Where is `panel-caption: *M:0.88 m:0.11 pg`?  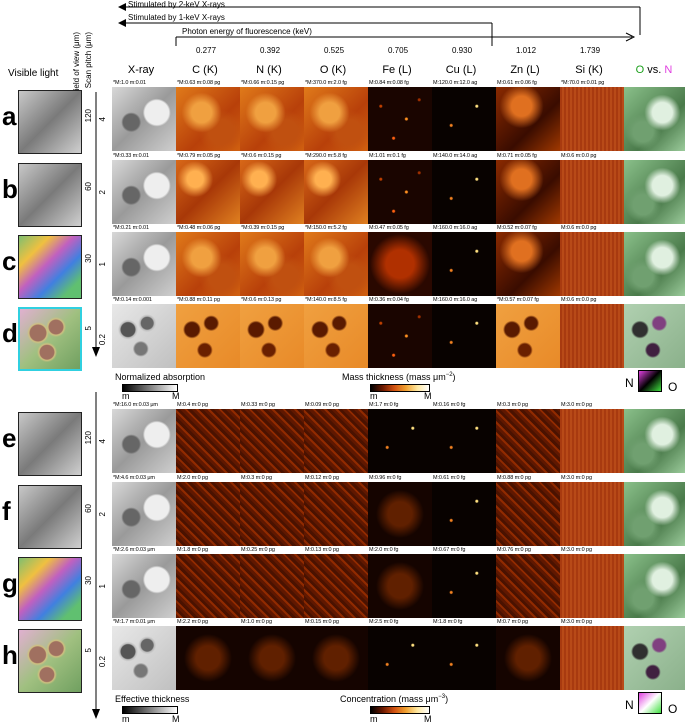 panel-caption: *M:0.88 m:0.11 pg is located at coordinates (198, 300).